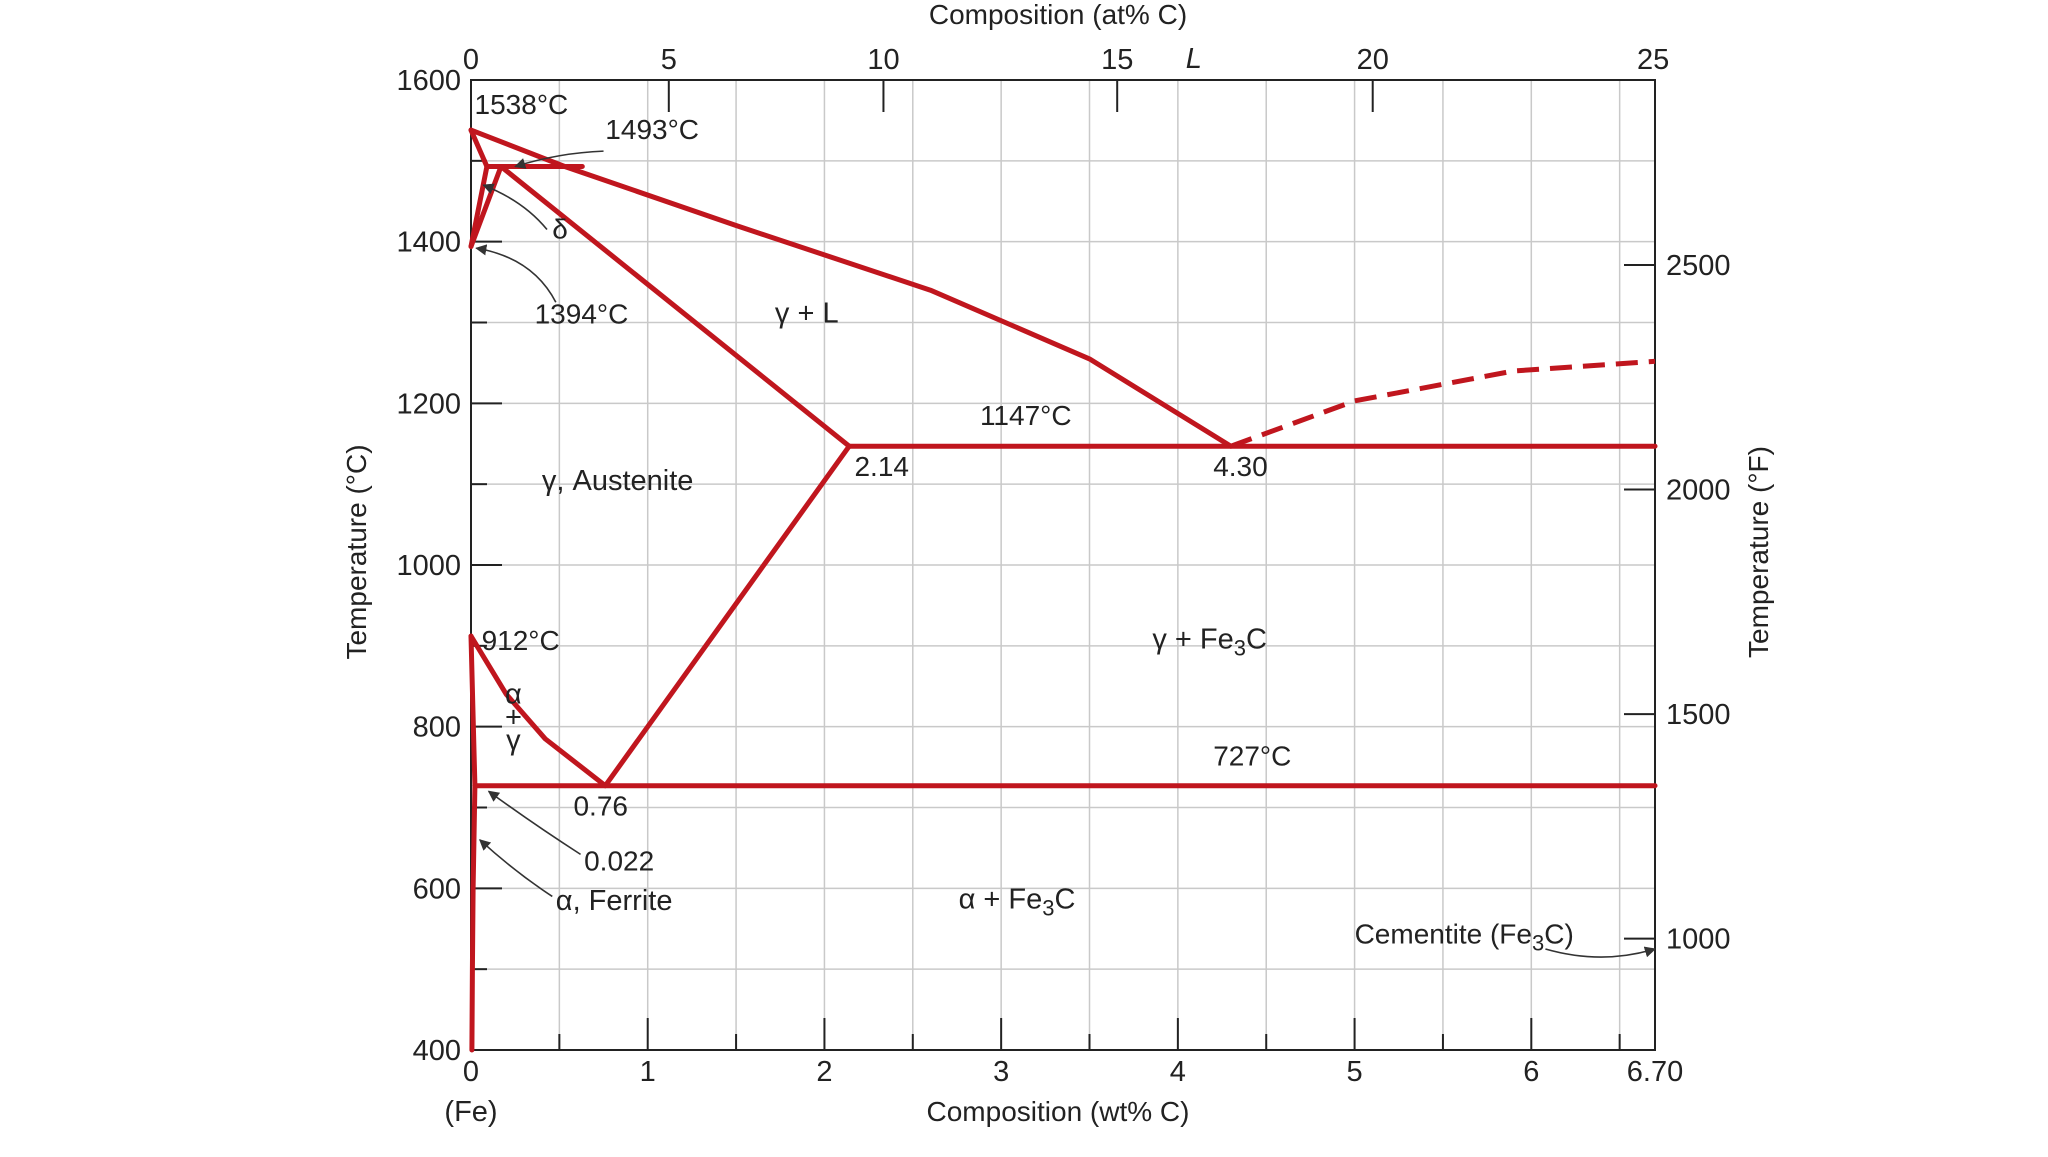 The width and height of the screenshot is (2048, 1157). What do you see at coordinates (1252, 755) in the screenshot?
I see `annotation-727c: 727°C` at bounding box center [1252, 755].